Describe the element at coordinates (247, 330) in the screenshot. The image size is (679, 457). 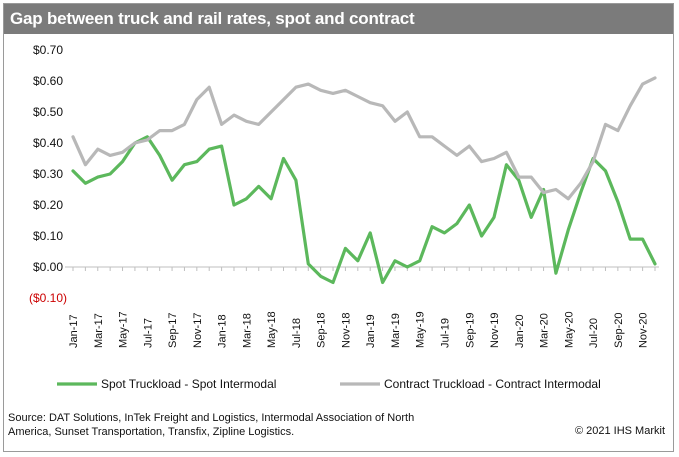
I see `x-tick-label: Mar-18` at that location.